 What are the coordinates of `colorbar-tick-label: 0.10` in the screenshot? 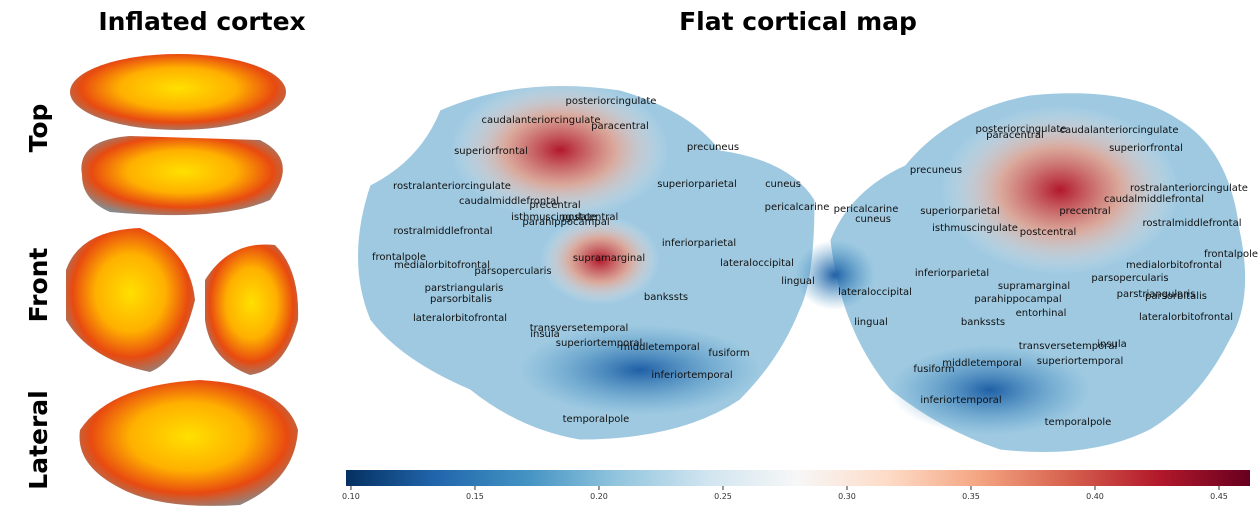 It's located at (351, 496).